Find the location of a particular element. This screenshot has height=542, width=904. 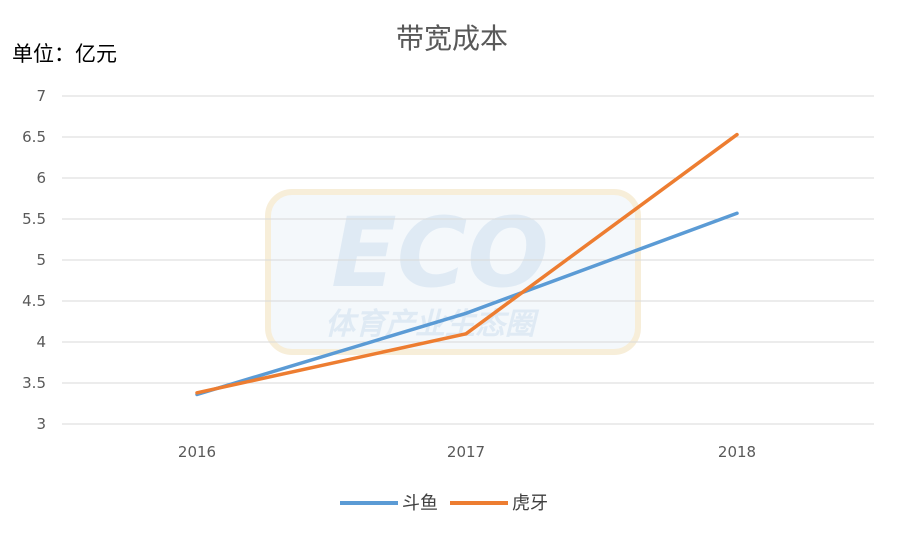

watermark-logo: ECO 体育产业生态圈 is located at coordinates (453, 272).